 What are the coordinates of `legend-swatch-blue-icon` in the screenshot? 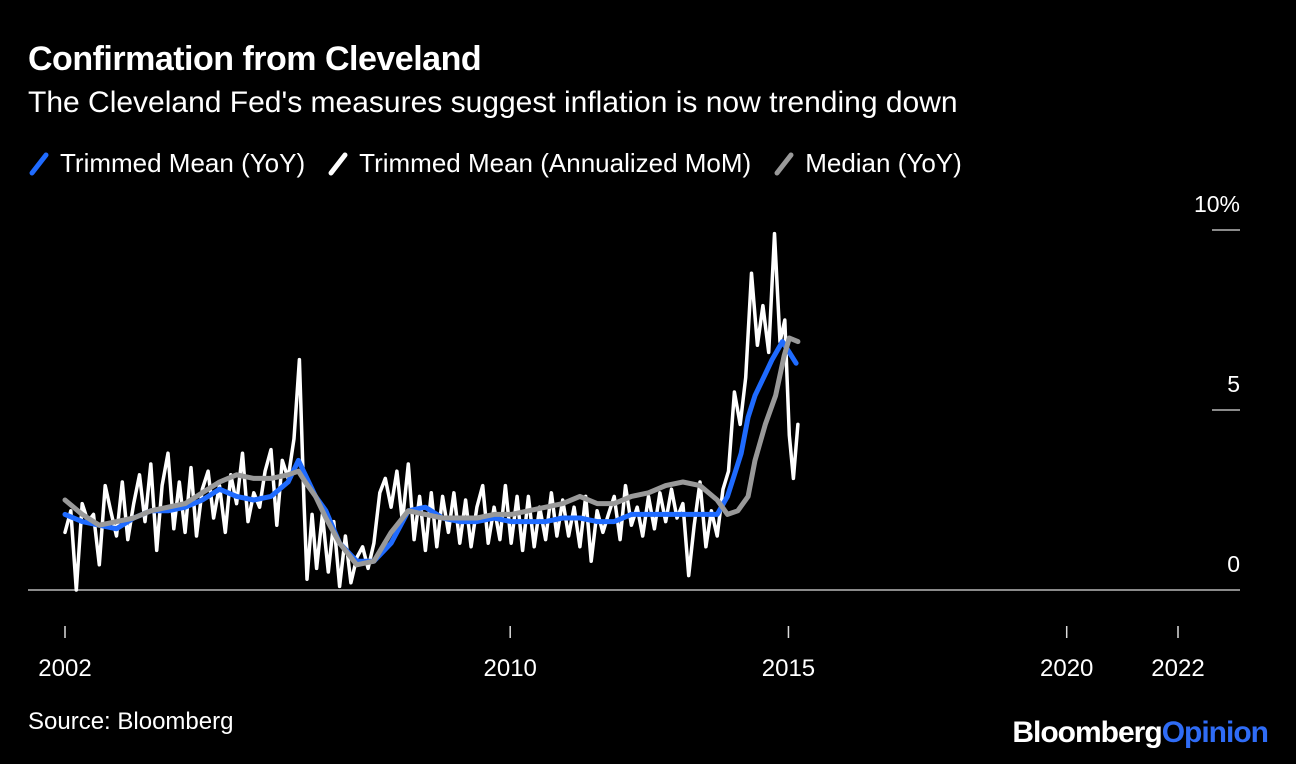 It's located at (39, 163).